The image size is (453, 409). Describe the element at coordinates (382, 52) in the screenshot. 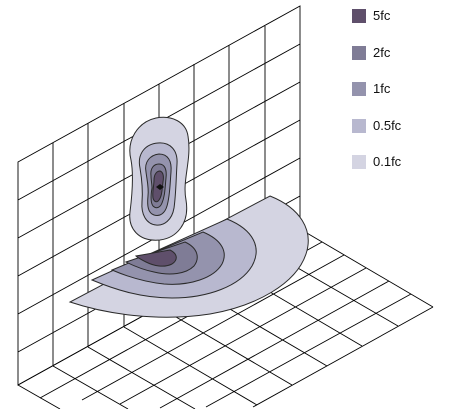

I see `legend-label: 2fc` at that location.